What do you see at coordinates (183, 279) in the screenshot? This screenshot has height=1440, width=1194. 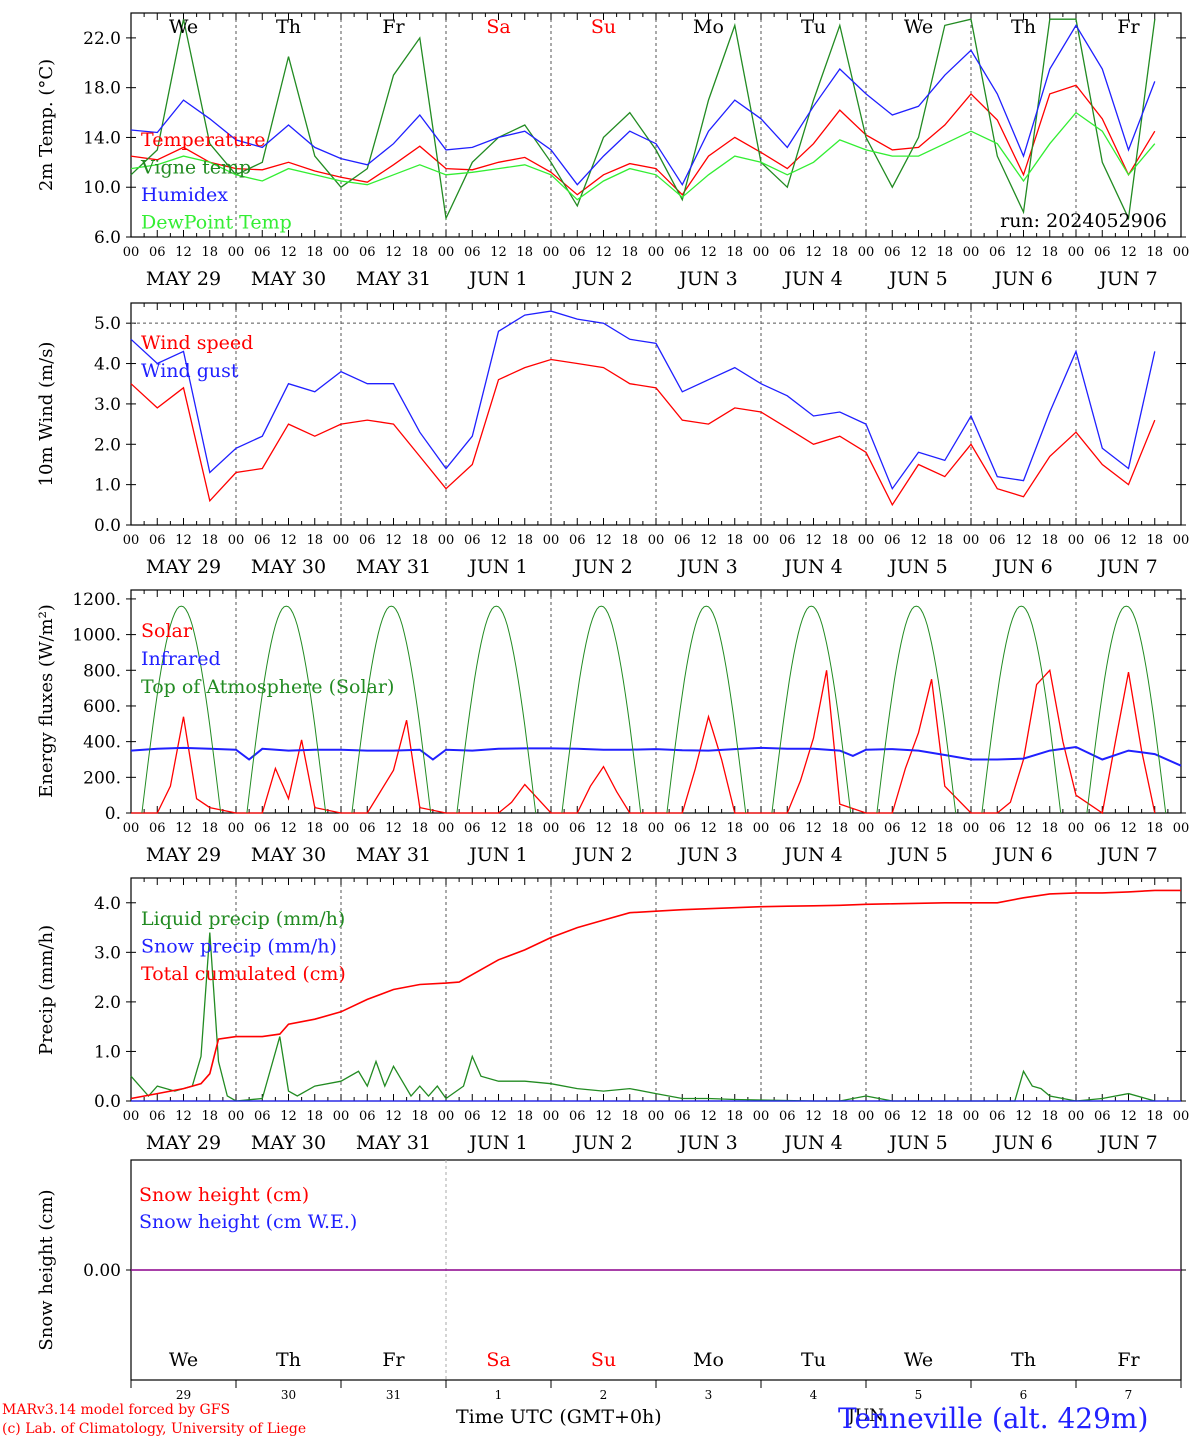 I see `date-label: MAY 29` at bounding box center [183, 279].